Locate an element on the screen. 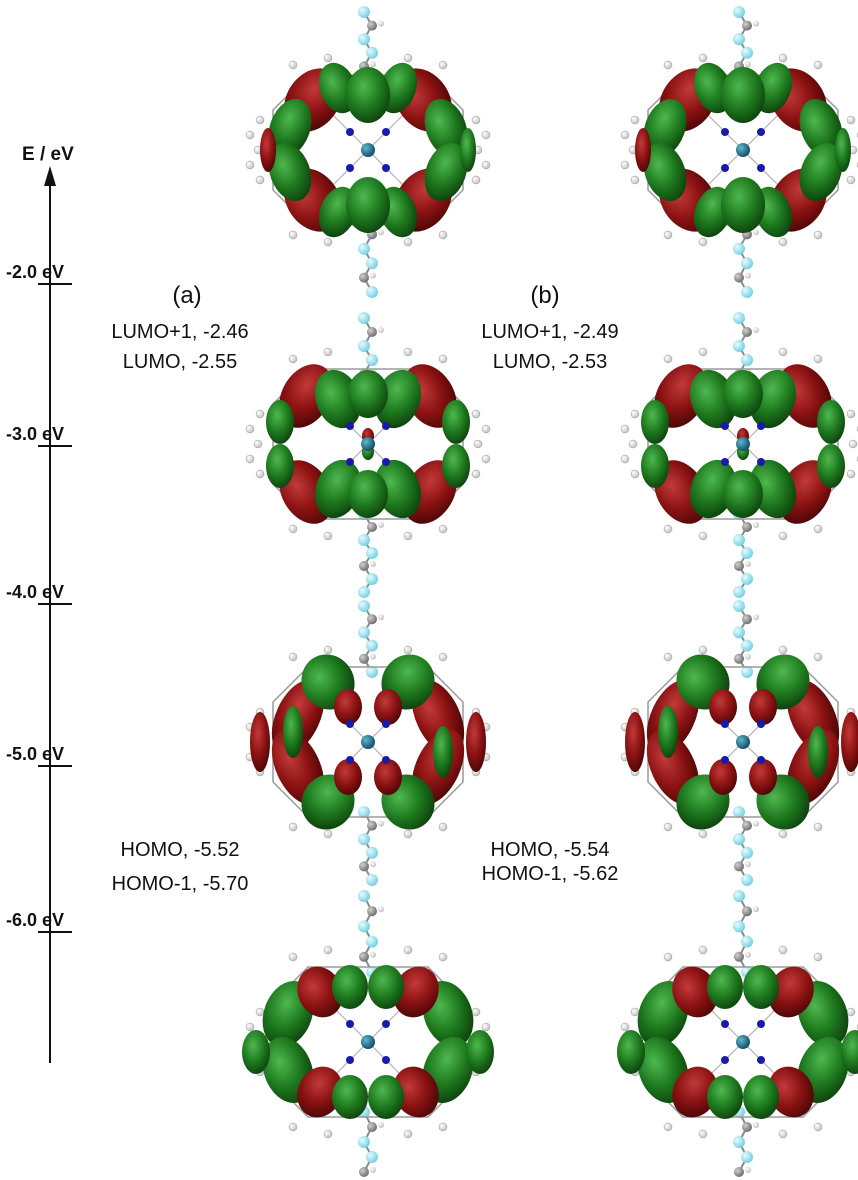 The width and height of the screenshot is (858, 1180). panel-b-homo-label: HOMO, -5.54 is located at coordinates (550, 850).